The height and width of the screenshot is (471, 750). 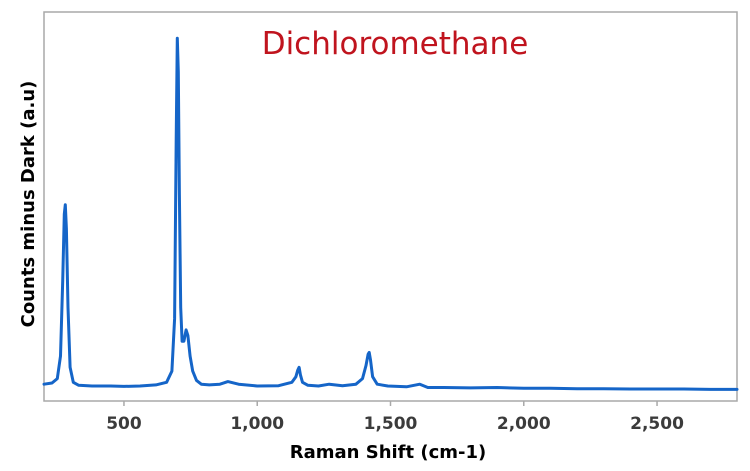 I want to click on x-tick-label: 1,500, so click(x=391, y=424).